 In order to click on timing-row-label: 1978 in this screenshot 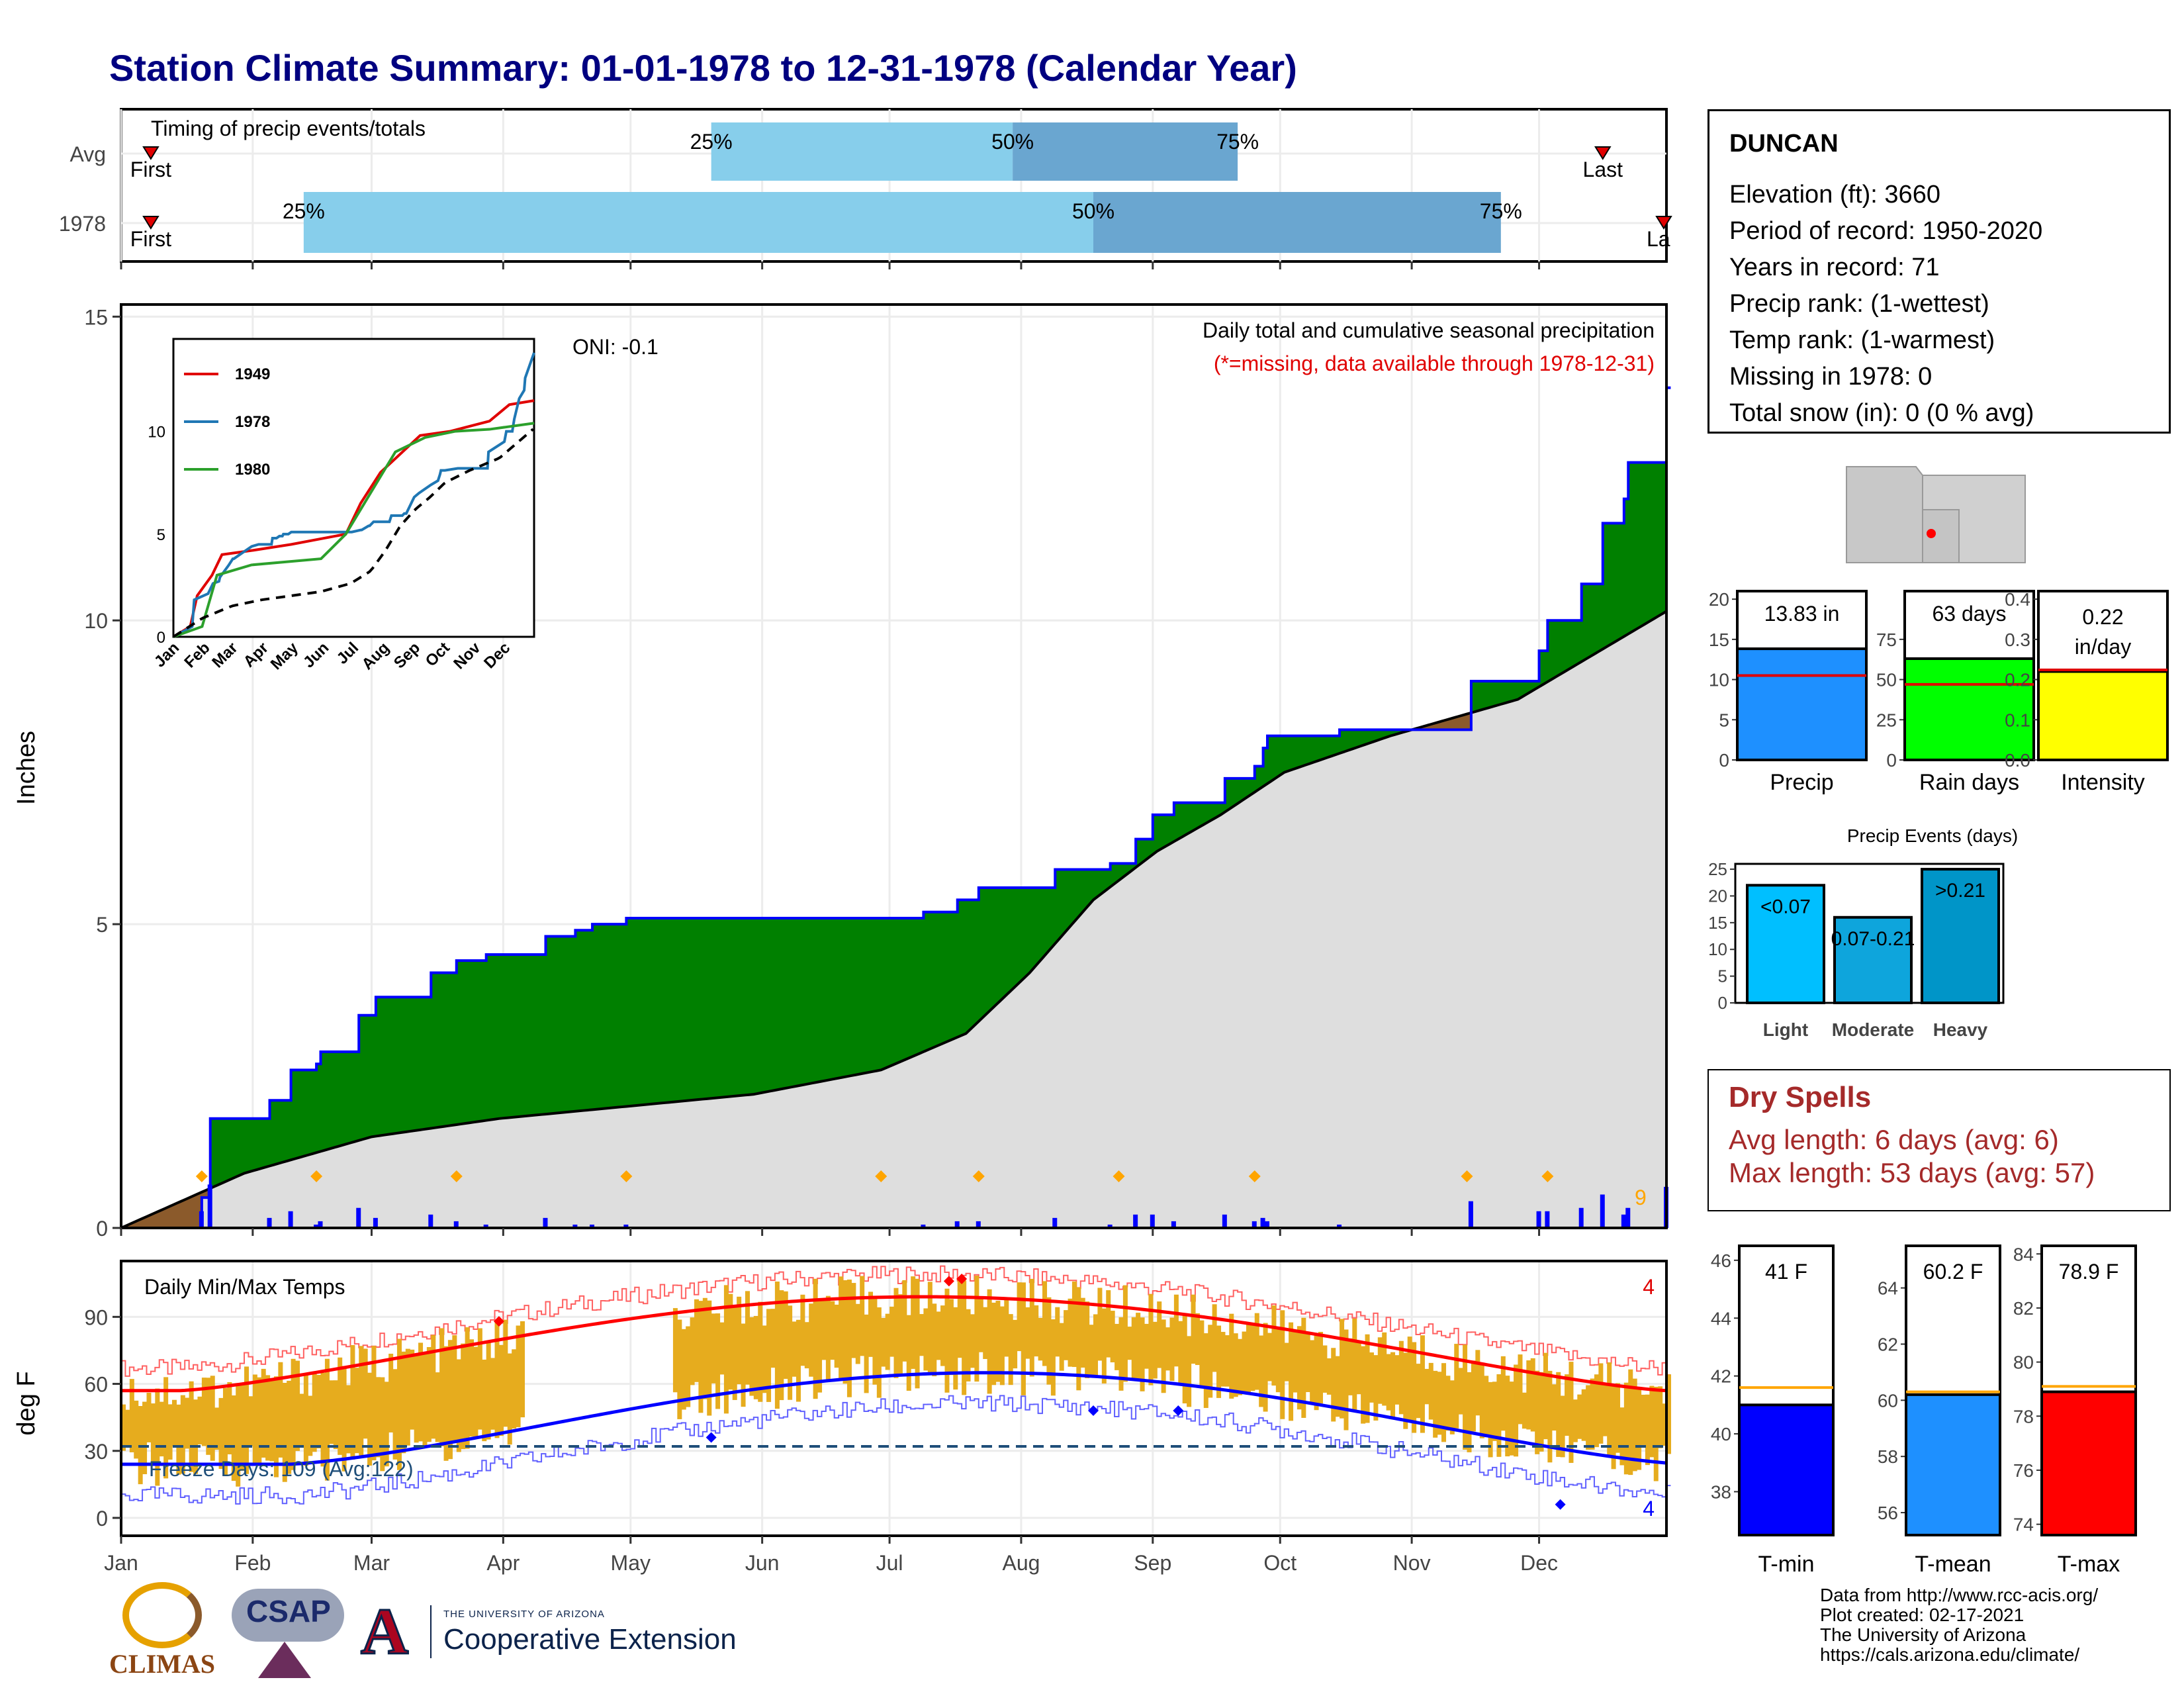, I will do `click(82, 224)`.